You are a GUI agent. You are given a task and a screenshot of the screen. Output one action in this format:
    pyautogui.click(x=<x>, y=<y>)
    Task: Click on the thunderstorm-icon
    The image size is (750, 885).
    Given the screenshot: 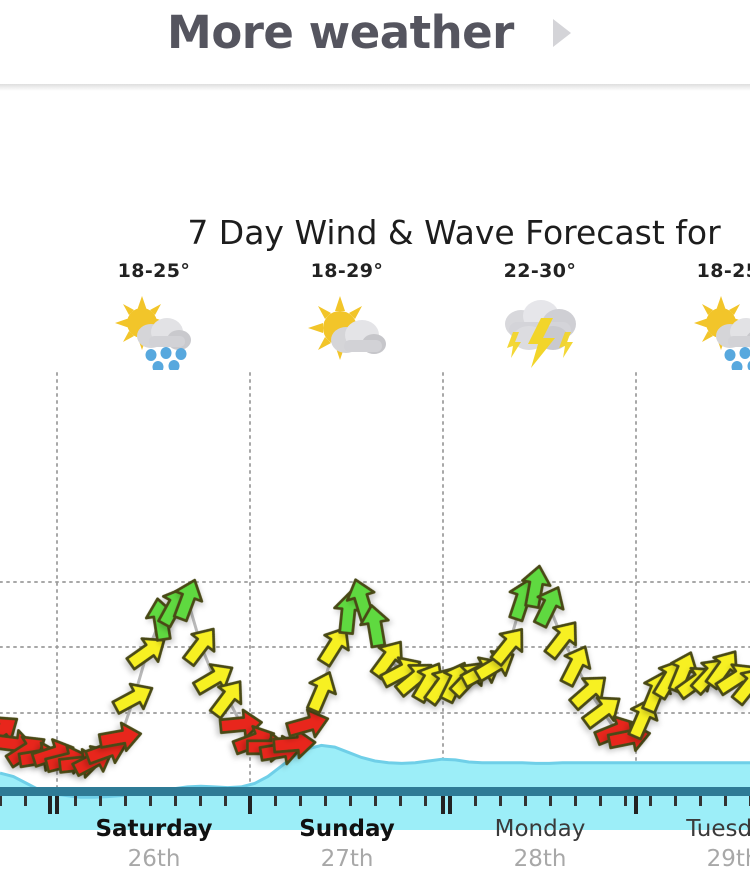 What is the action you would take?
    pyautogui.click(x=540, y=331)
    